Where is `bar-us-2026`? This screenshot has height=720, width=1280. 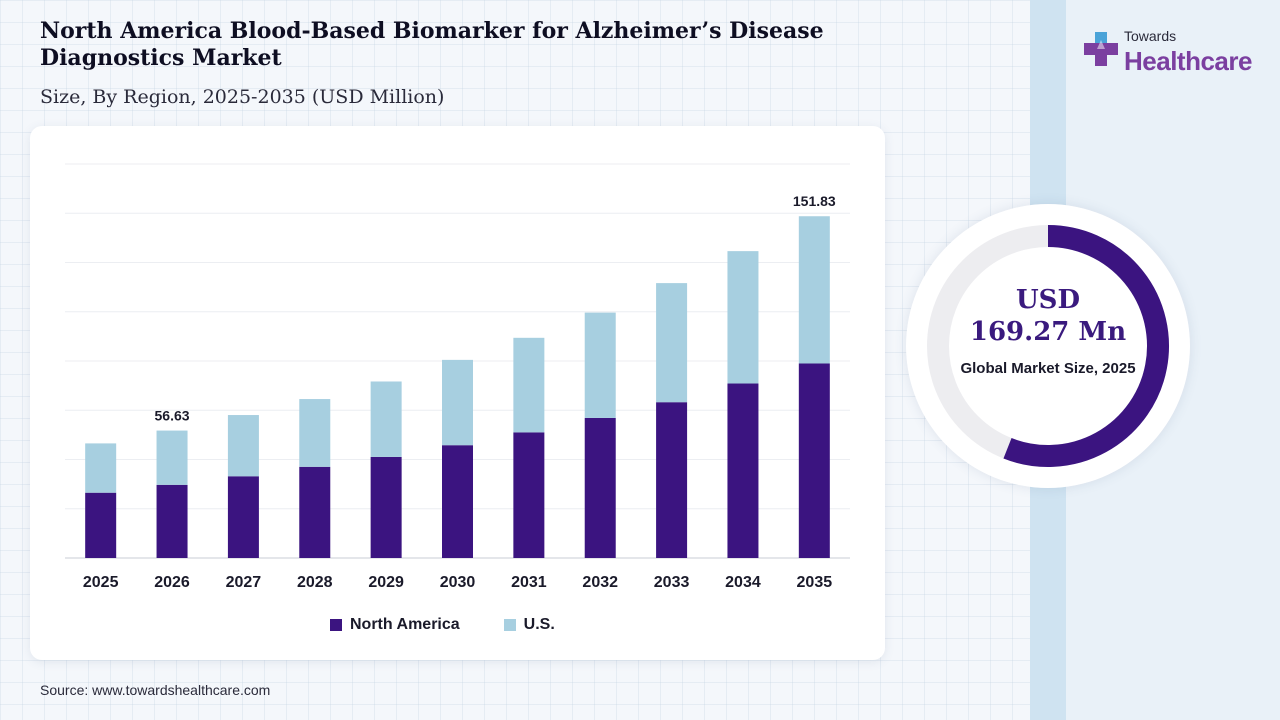 bar-us-2026 is located at coordinates (172, 457).